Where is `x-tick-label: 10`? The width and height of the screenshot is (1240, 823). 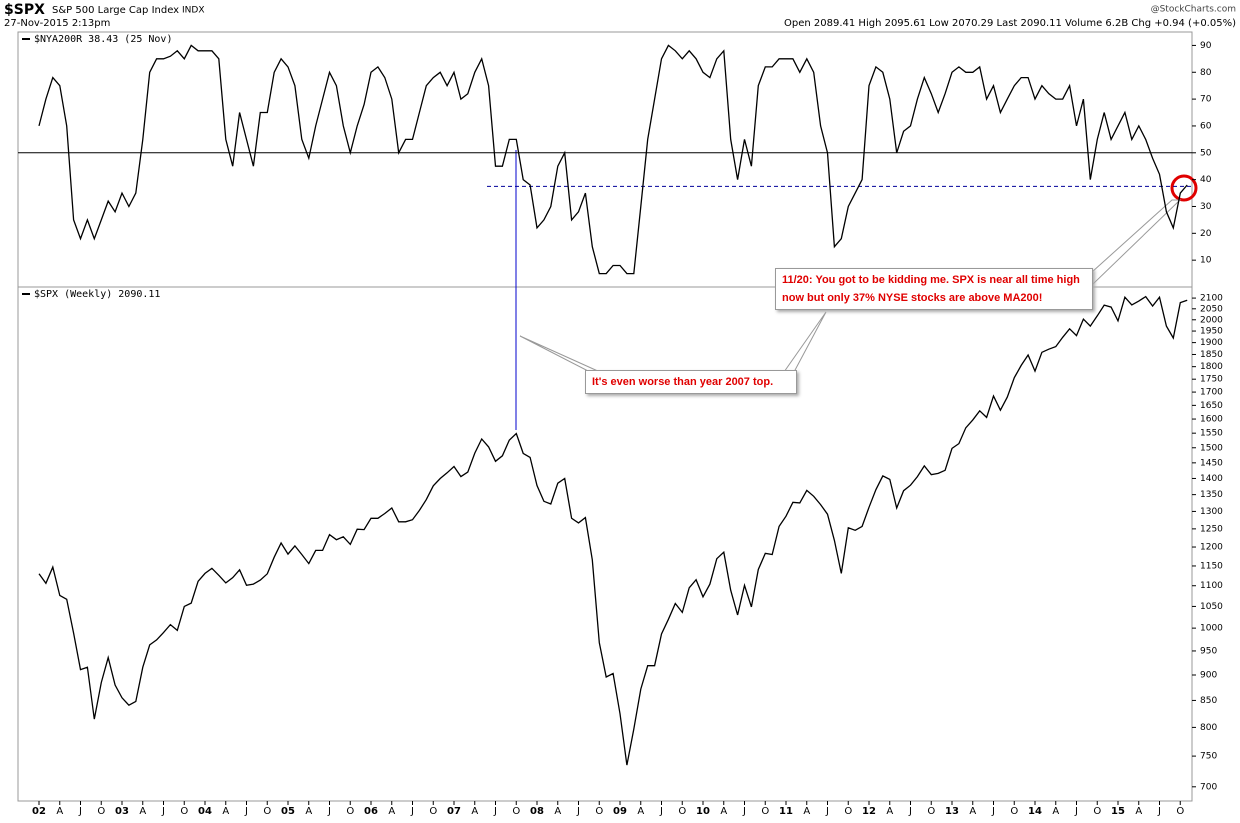
x-tick-label: 10 is located at coordinates (703, 811).